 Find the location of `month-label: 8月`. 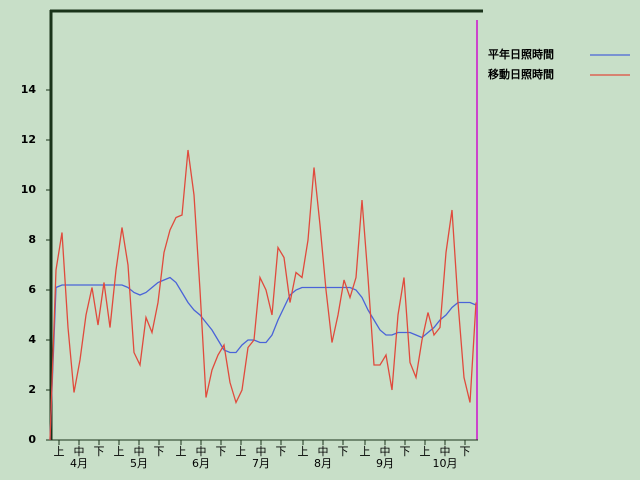

month-label: 8月 is located at coordinates (323, 463).